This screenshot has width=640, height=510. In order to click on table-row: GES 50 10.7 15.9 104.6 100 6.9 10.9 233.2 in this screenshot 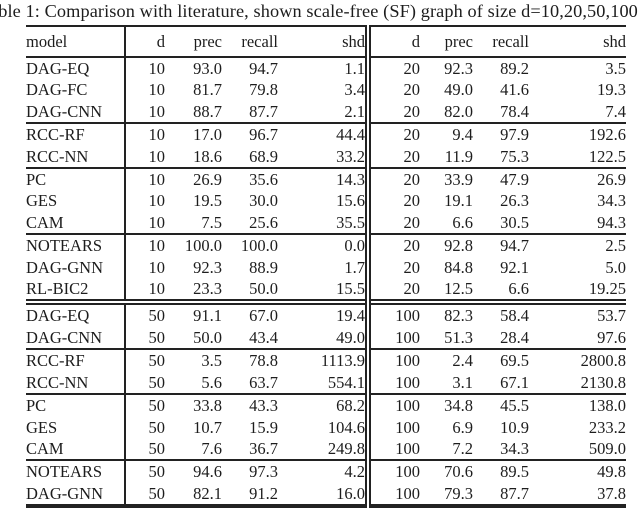, I will do `click(326, 427)`.